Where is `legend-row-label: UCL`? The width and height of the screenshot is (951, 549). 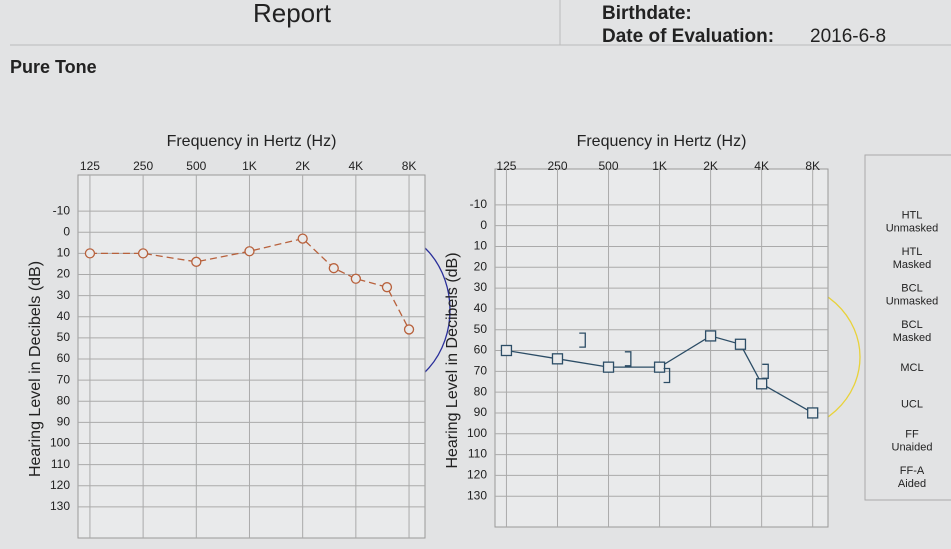
legend-row-label: UCL is located at coordinates (912, 404).